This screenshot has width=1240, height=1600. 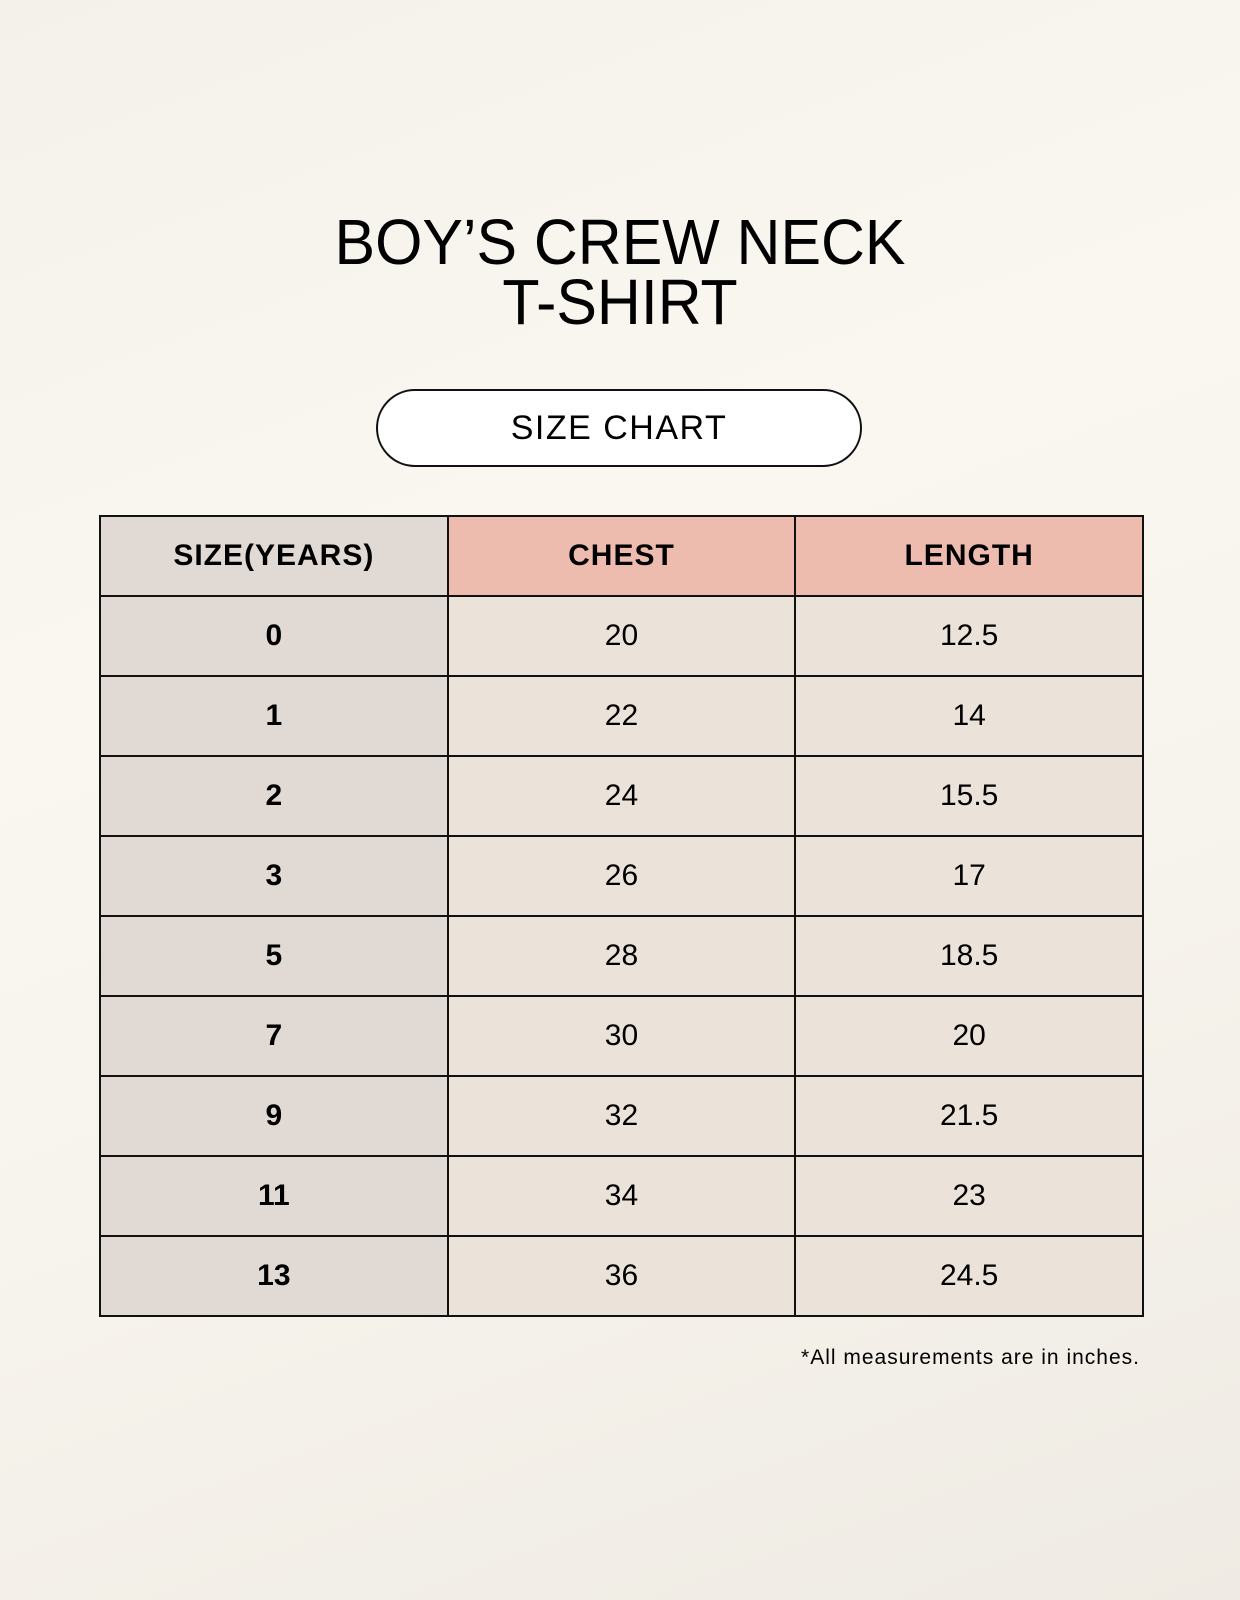 I want to click on table-row: 2 24 15.5, so click(x=621, y=796).